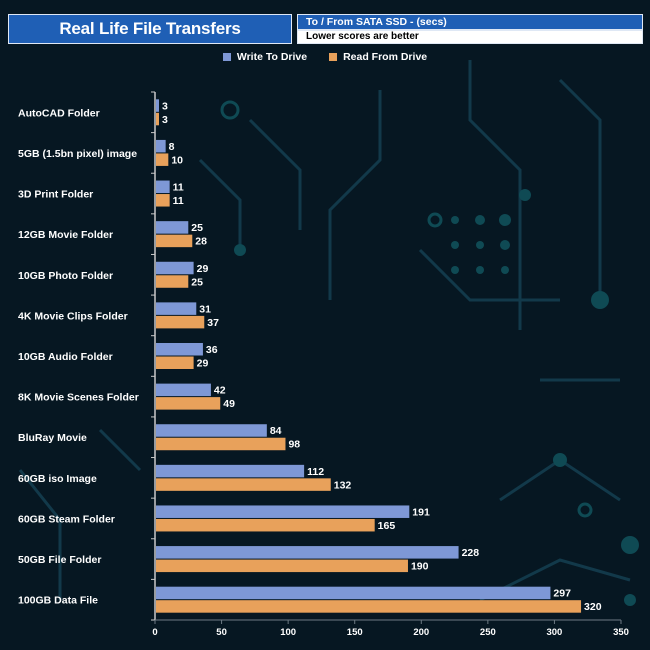  What do you see at coordinates (197, 282) in the screenshot?
I see `value-label-read: 25` at bounding box center [197, 282].